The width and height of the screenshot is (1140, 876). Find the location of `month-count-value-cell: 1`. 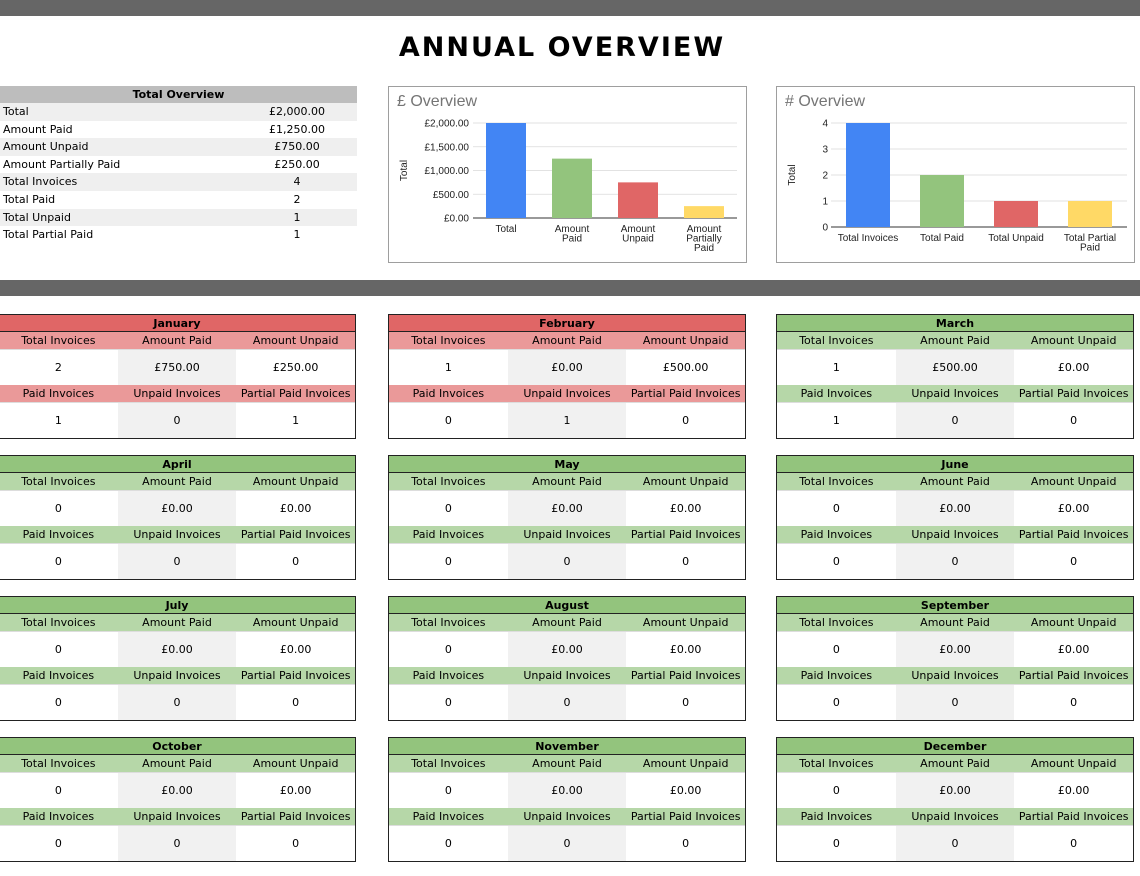

month-count-value-cell: 1 is located at coordinates (296, 420).